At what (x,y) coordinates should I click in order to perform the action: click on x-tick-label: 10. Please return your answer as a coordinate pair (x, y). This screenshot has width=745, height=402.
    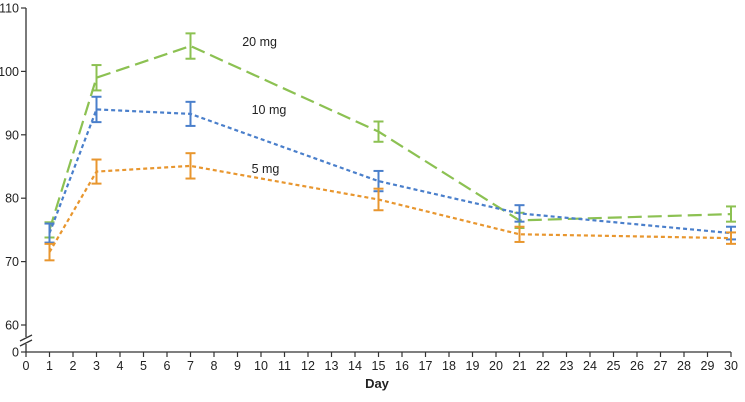
    Looking at the image, I should click on (261, 366).